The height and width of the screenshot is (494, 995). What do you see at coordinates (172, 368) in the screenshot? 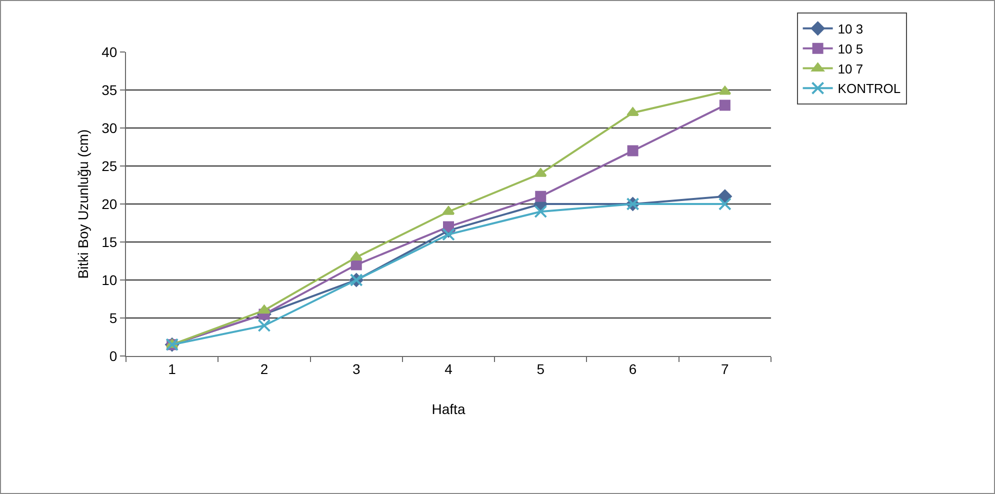
I see `x-tick-label: 1` at bounding box center [172, 368].